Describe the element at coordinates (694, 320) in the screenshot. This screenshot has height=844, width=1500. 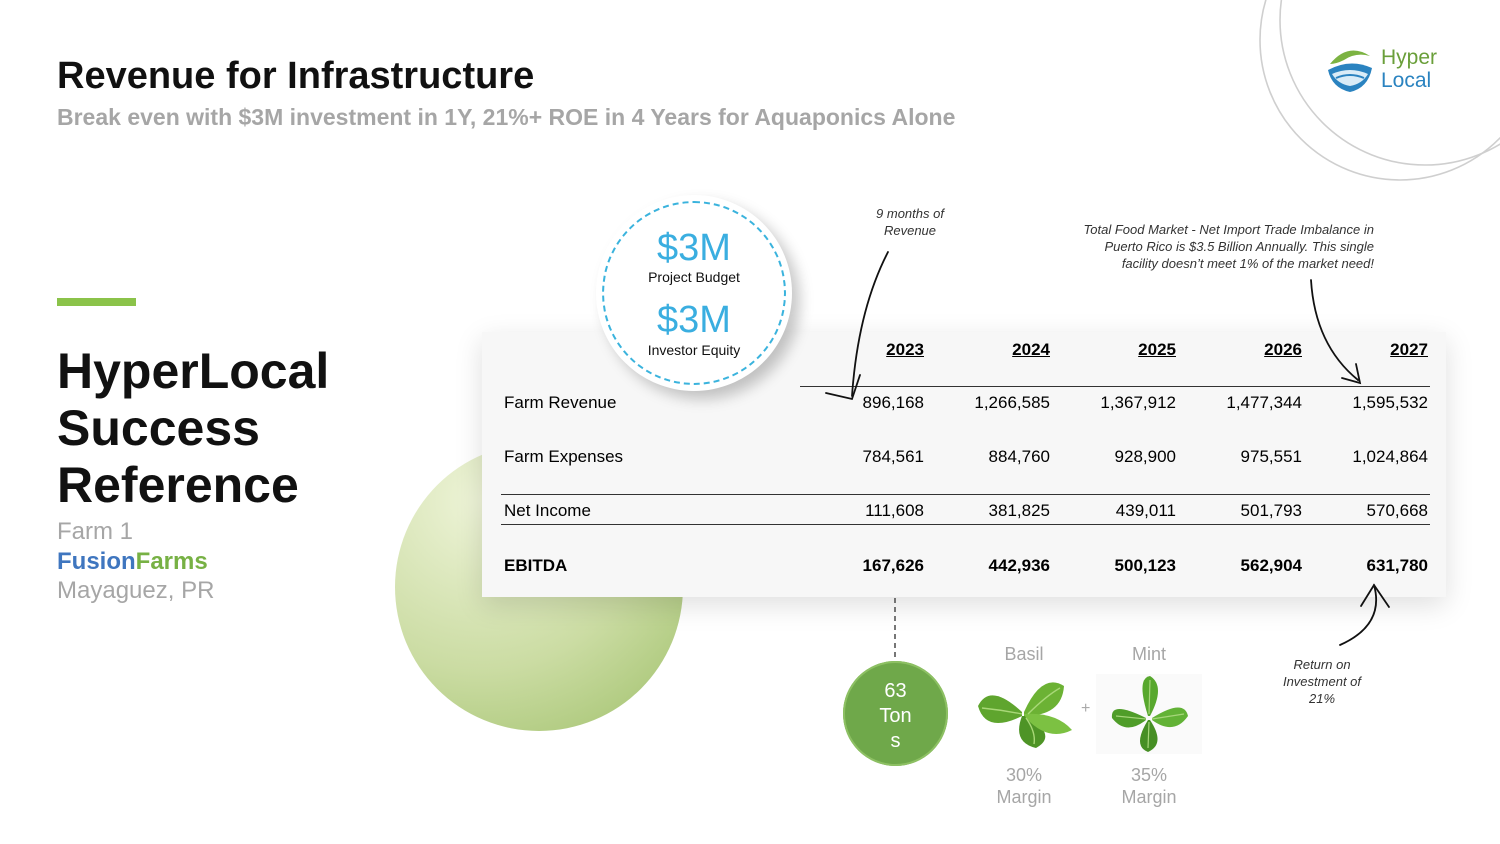
I see `investor-equity-amount: $3M` at that location.